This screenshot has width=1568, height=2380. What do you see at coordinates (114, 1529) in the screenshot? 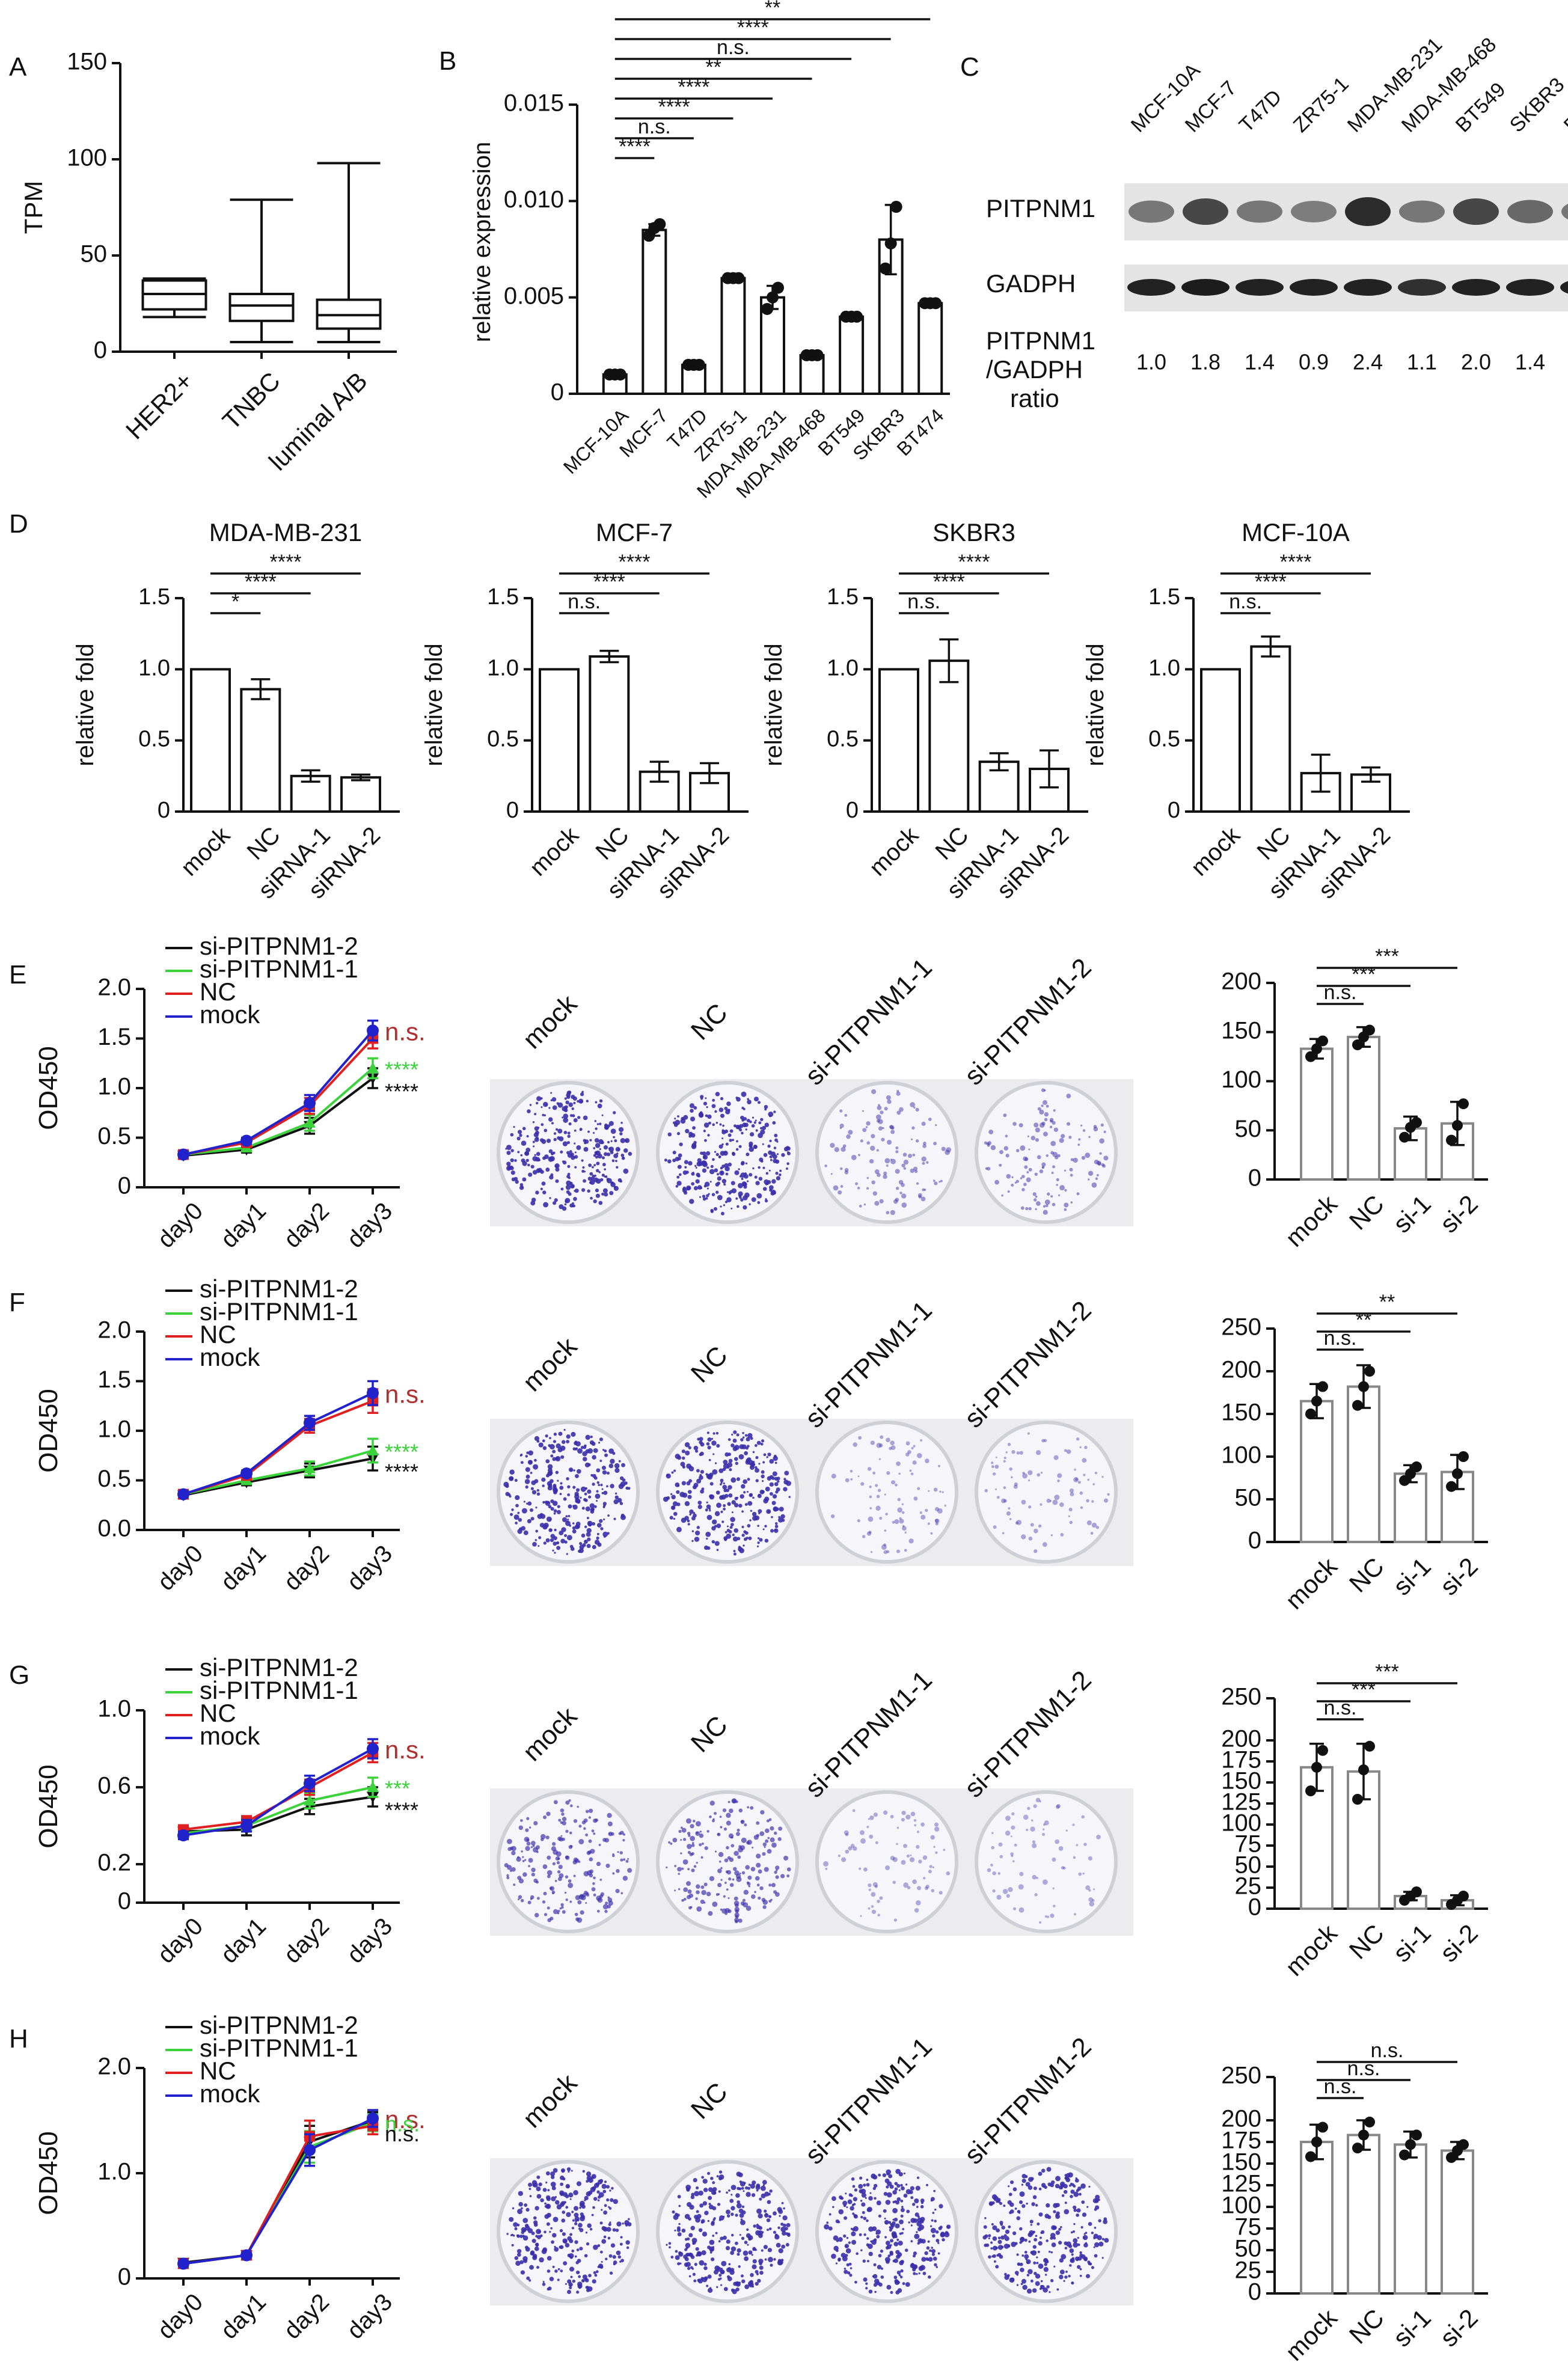
I see `line-F-y-axis-tick-label: 0.0` at bounding box center [114, 1529].